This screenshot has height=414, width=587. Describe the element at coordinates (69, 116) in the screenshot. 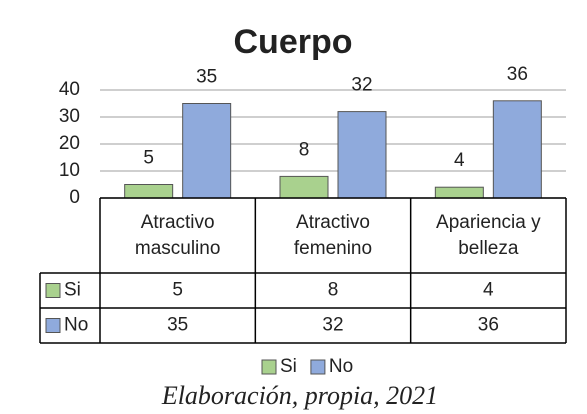

I see `y-tick-label: 30` at that location.